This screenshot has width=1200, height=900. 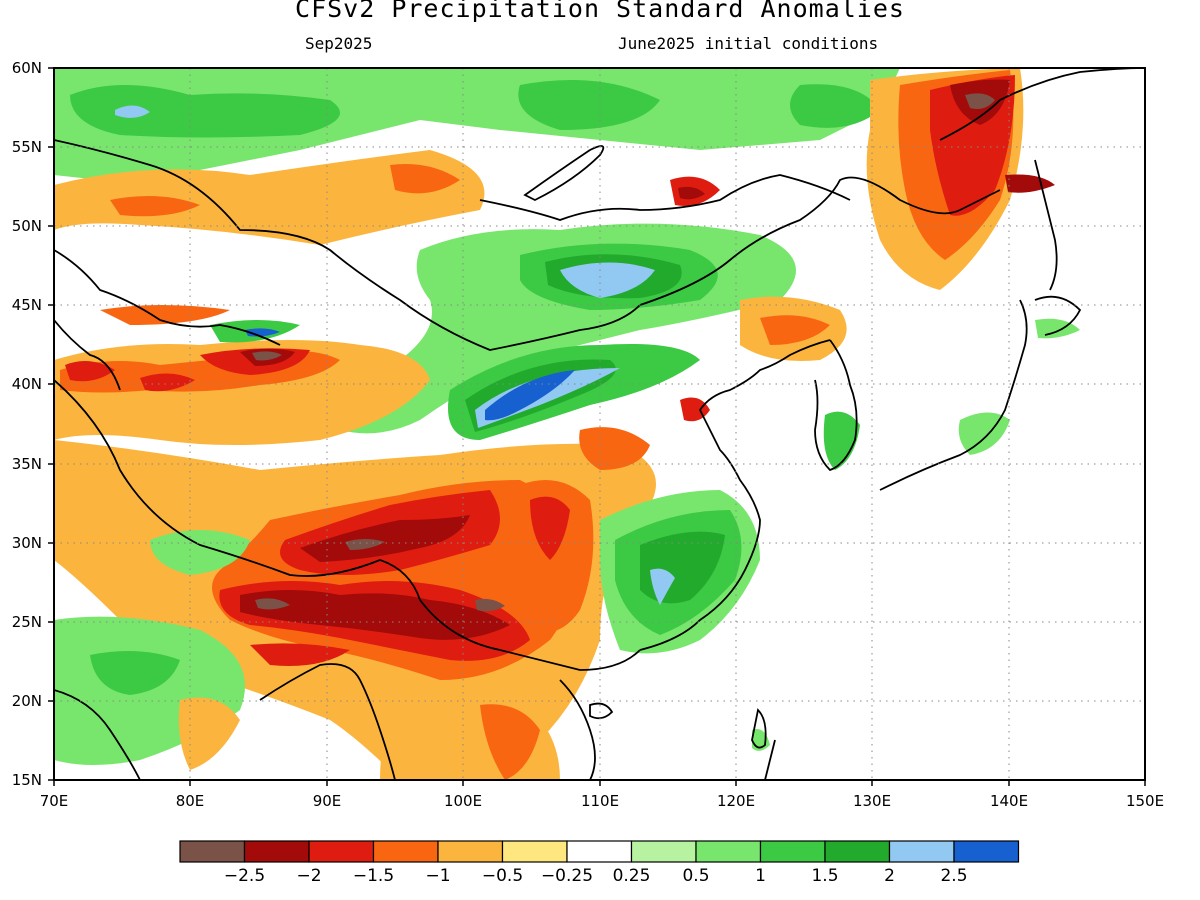 I want to click on x-tick-label: 90E, so click(x=327, y=801).